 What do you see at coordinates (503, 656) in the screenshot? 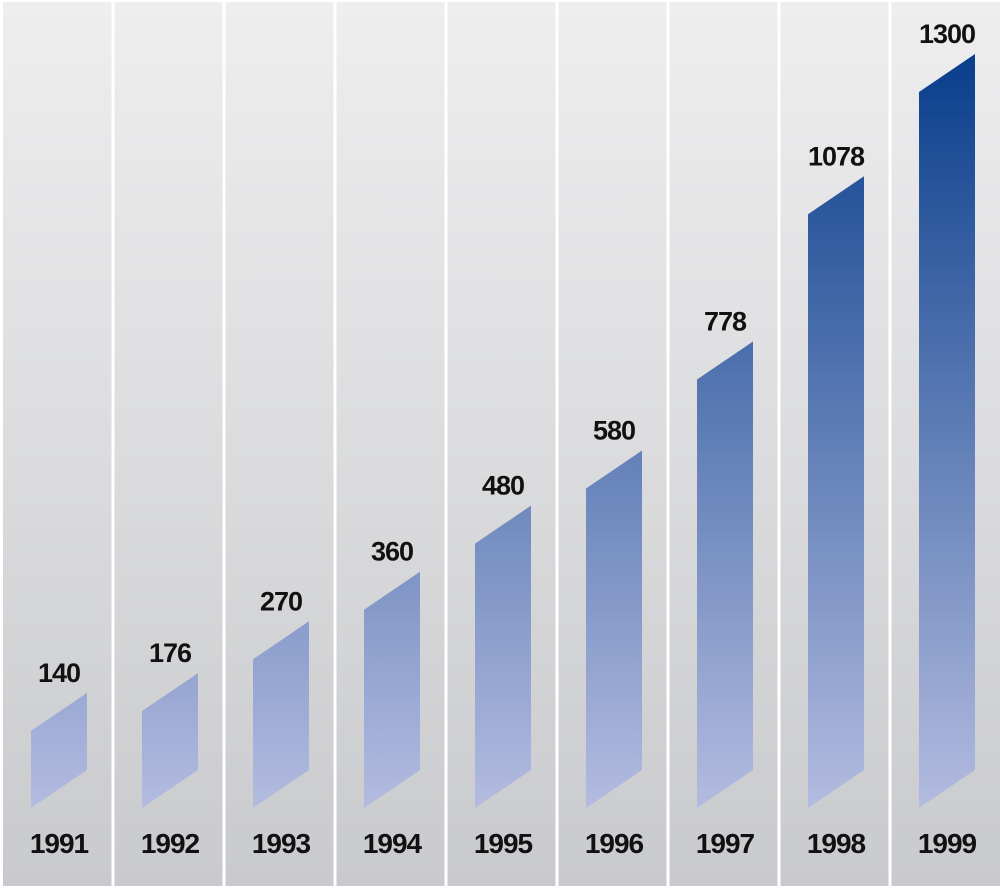
I see `bar-1995` at bounding box center [503, 656].